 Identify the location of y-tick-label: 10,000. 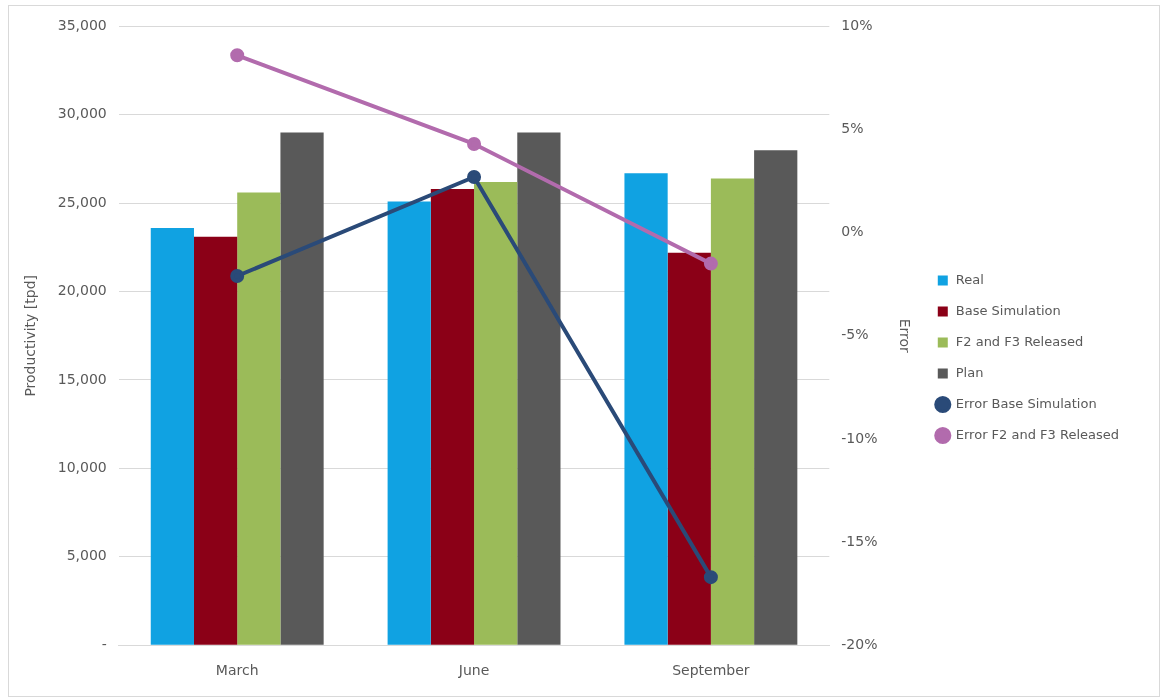
(82, 467).